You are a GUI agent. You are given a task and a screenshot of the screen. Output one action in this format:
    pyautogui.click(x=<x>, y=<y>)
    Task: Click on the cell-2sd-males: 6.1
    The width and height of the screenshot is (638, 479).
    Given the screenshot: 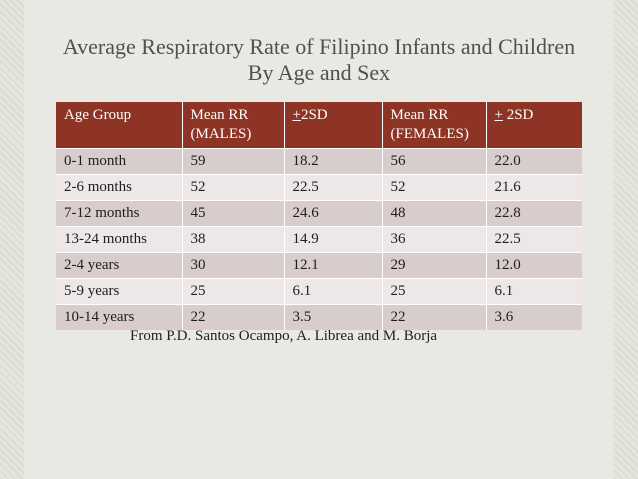 What is the action you would take?
    pyautogui.click(x=332, y=291)
    